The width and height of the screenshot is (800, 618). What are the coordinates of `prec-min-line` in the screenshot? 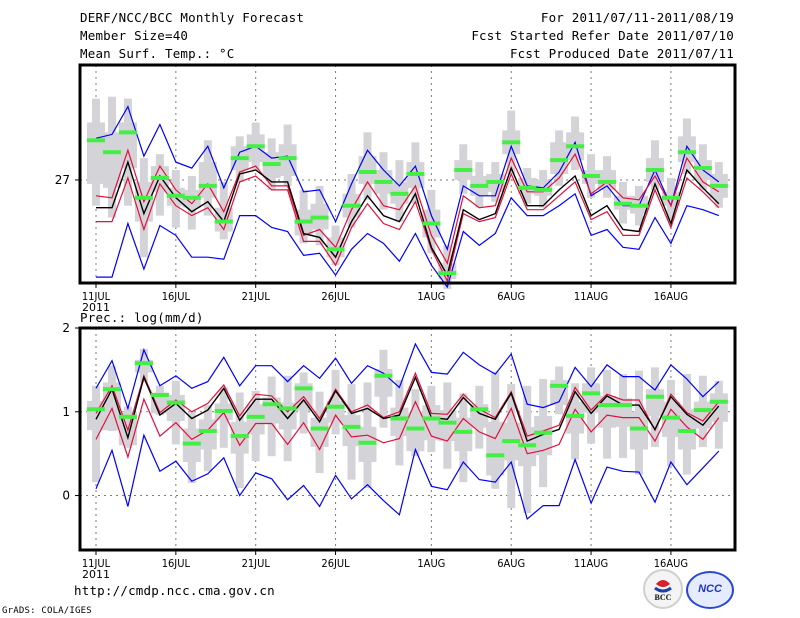 It's located at (407, 477).